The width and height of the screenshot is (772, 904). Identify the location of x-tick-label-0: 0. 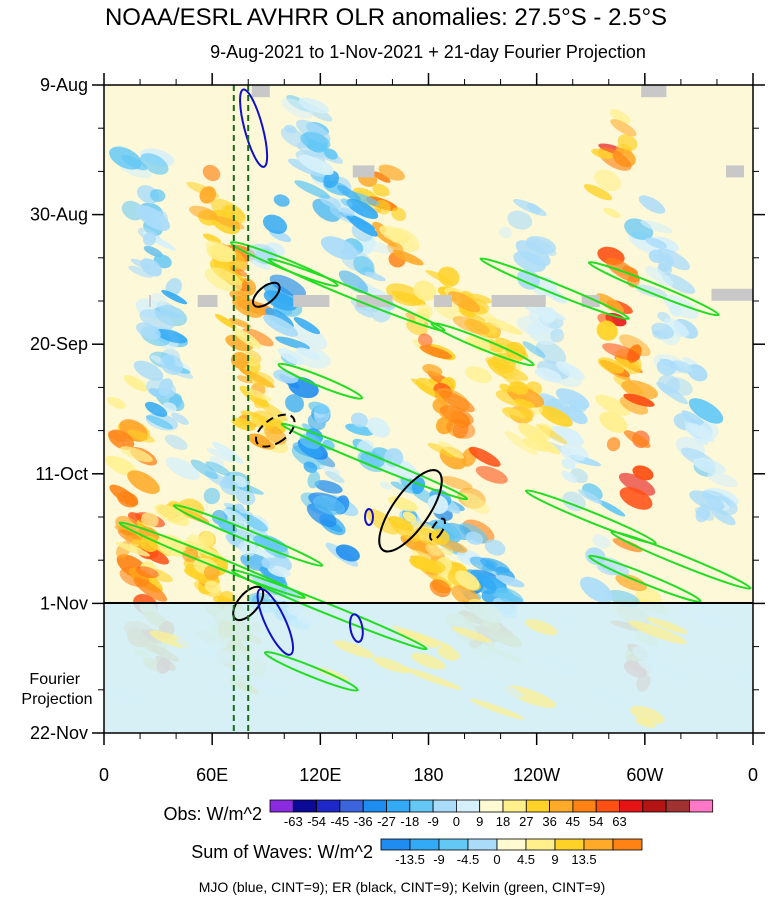
(104, 775).